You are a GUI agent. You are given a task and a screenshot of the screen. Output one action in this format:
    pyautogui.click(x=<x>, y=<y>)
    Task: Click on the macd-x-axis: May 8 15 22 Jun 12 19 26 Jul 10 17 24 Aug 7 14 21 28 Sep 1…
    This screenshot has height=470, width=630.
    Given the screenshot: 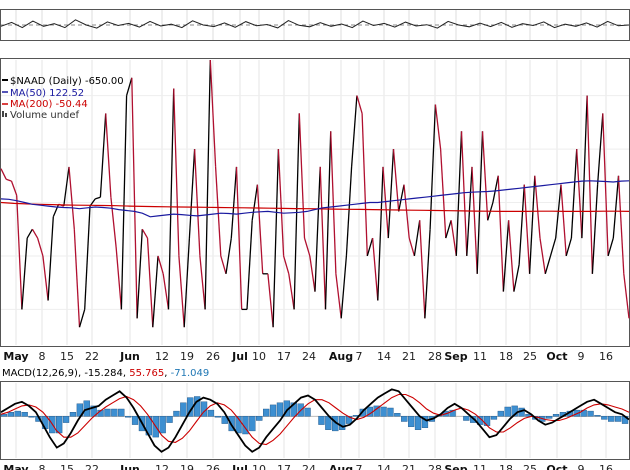 What is the action you would take?
    pyautogui.click(x=308, y=466)
    